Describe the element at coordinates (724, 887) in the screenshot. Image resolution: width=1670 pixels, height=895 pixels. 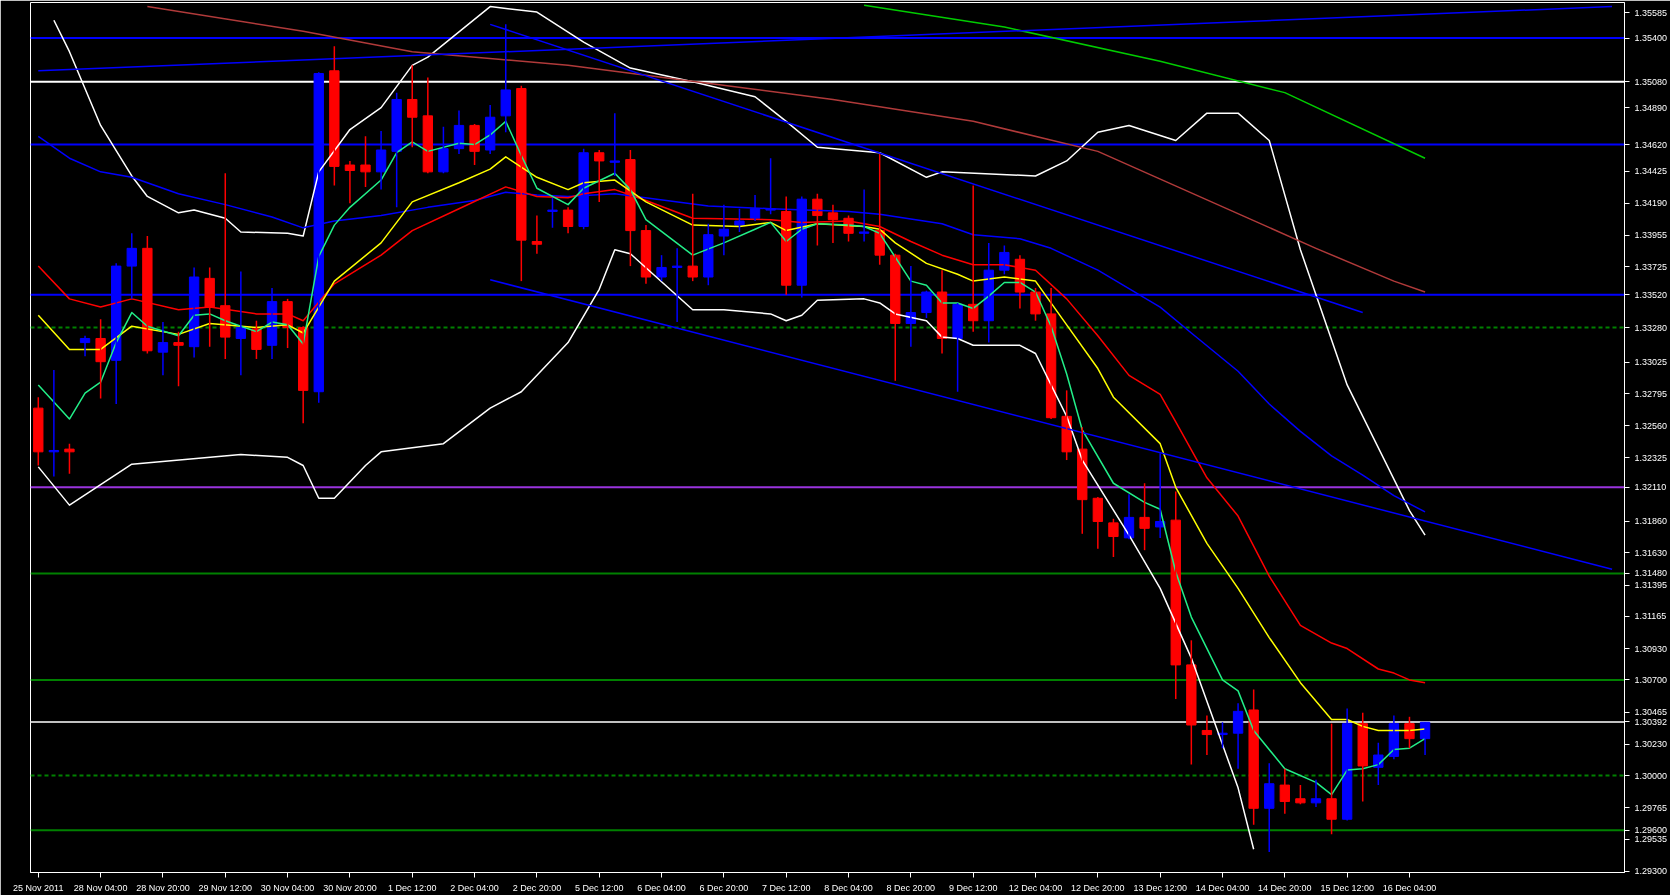
I see `x-tick-label: 6 Dec 20:00` at that location.